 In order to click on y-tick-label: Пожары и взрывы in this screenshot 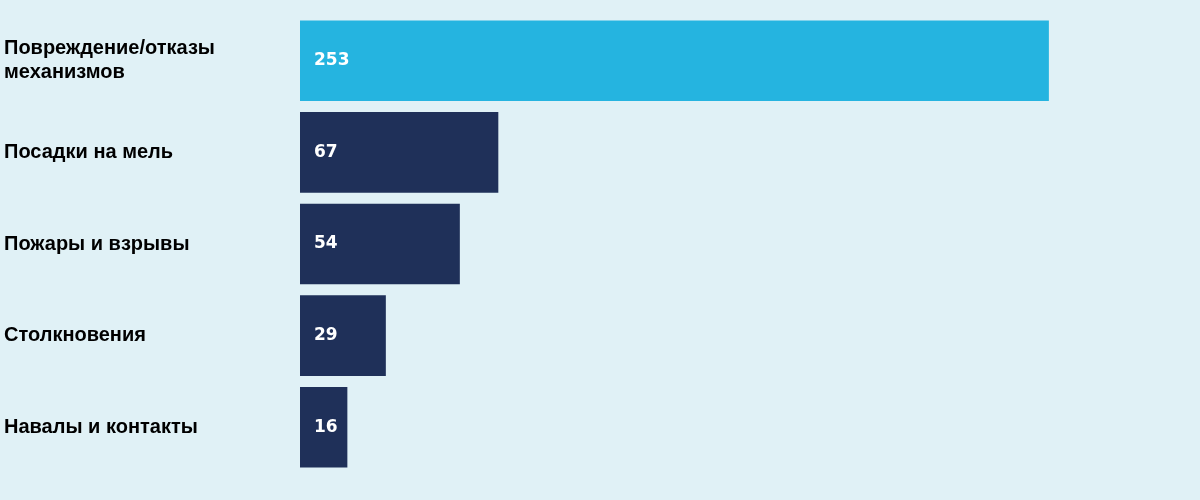, I will do `click(97, 242)`.